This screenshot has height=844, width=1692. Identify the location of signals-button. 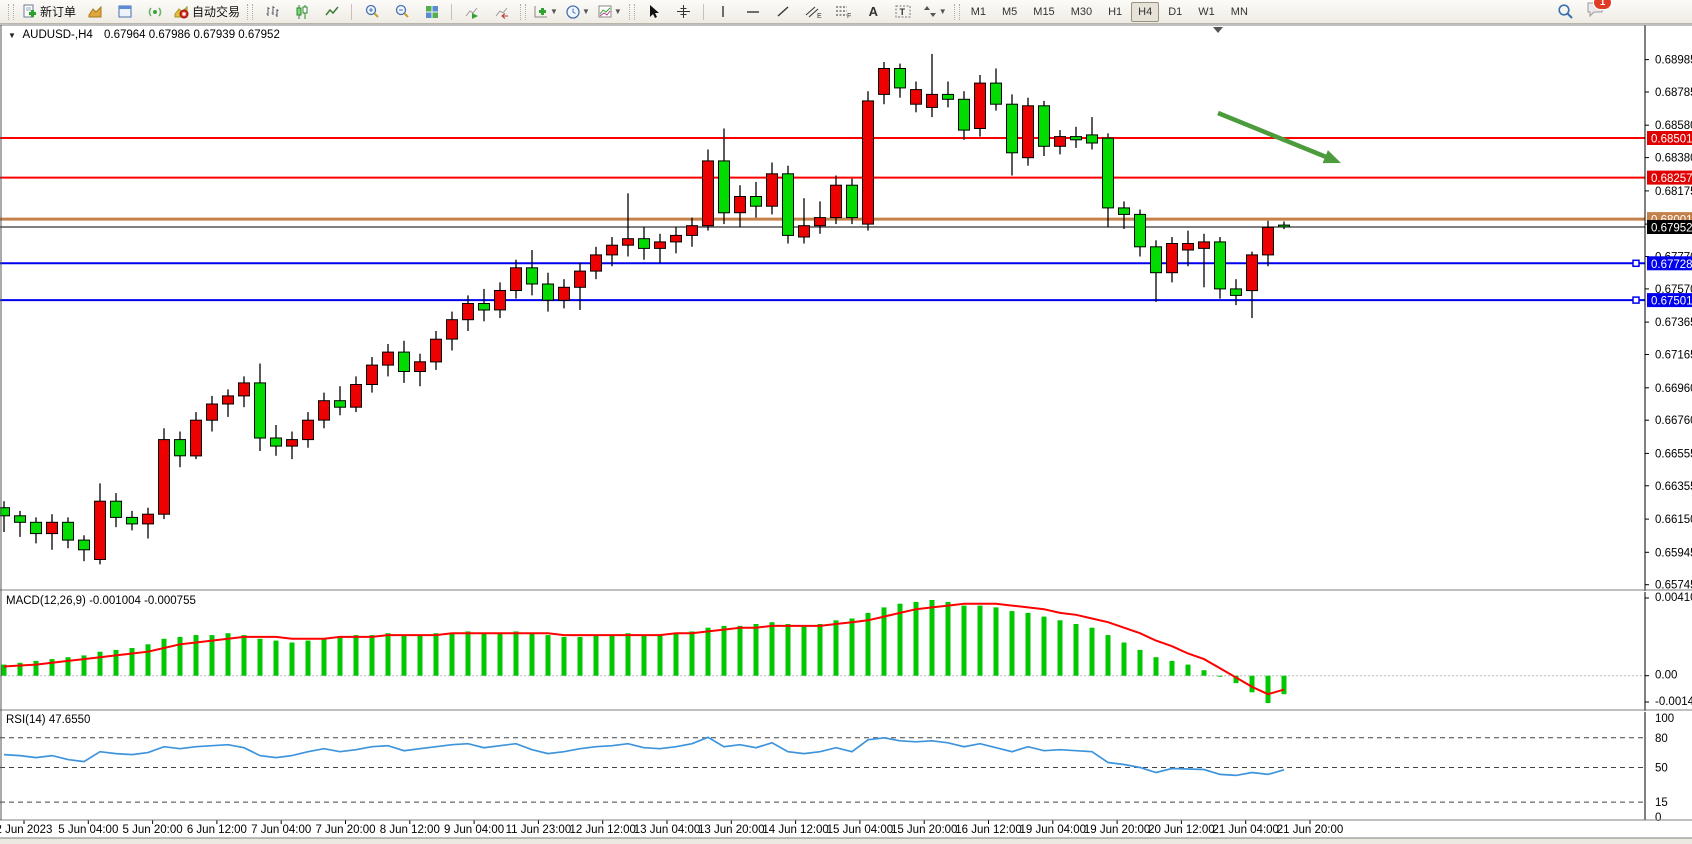
(154, 12).